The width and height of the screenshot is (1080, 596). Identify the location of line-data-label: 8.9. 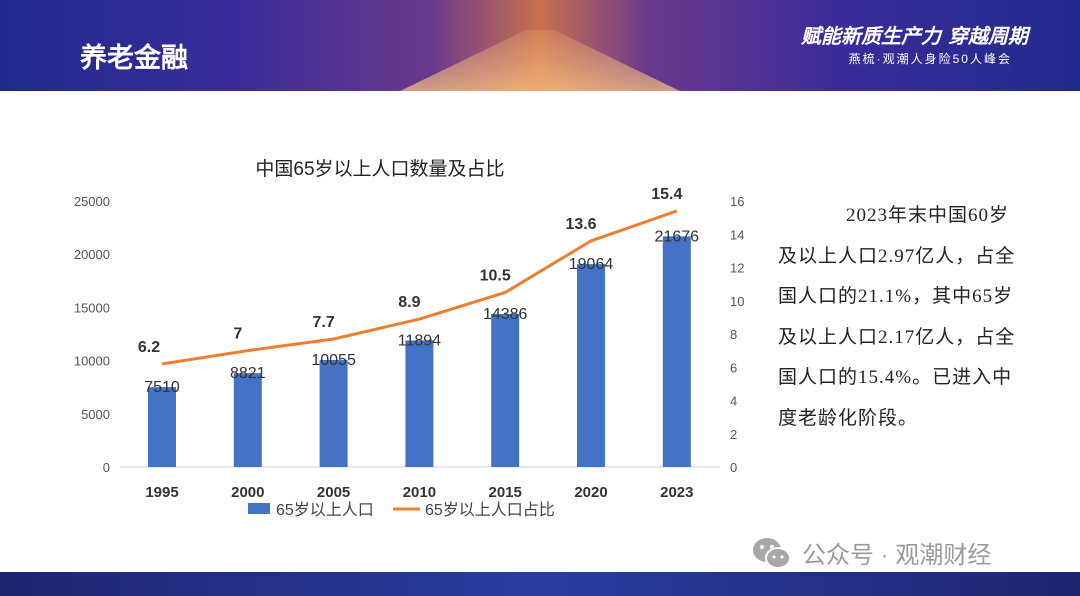
(409, 302).